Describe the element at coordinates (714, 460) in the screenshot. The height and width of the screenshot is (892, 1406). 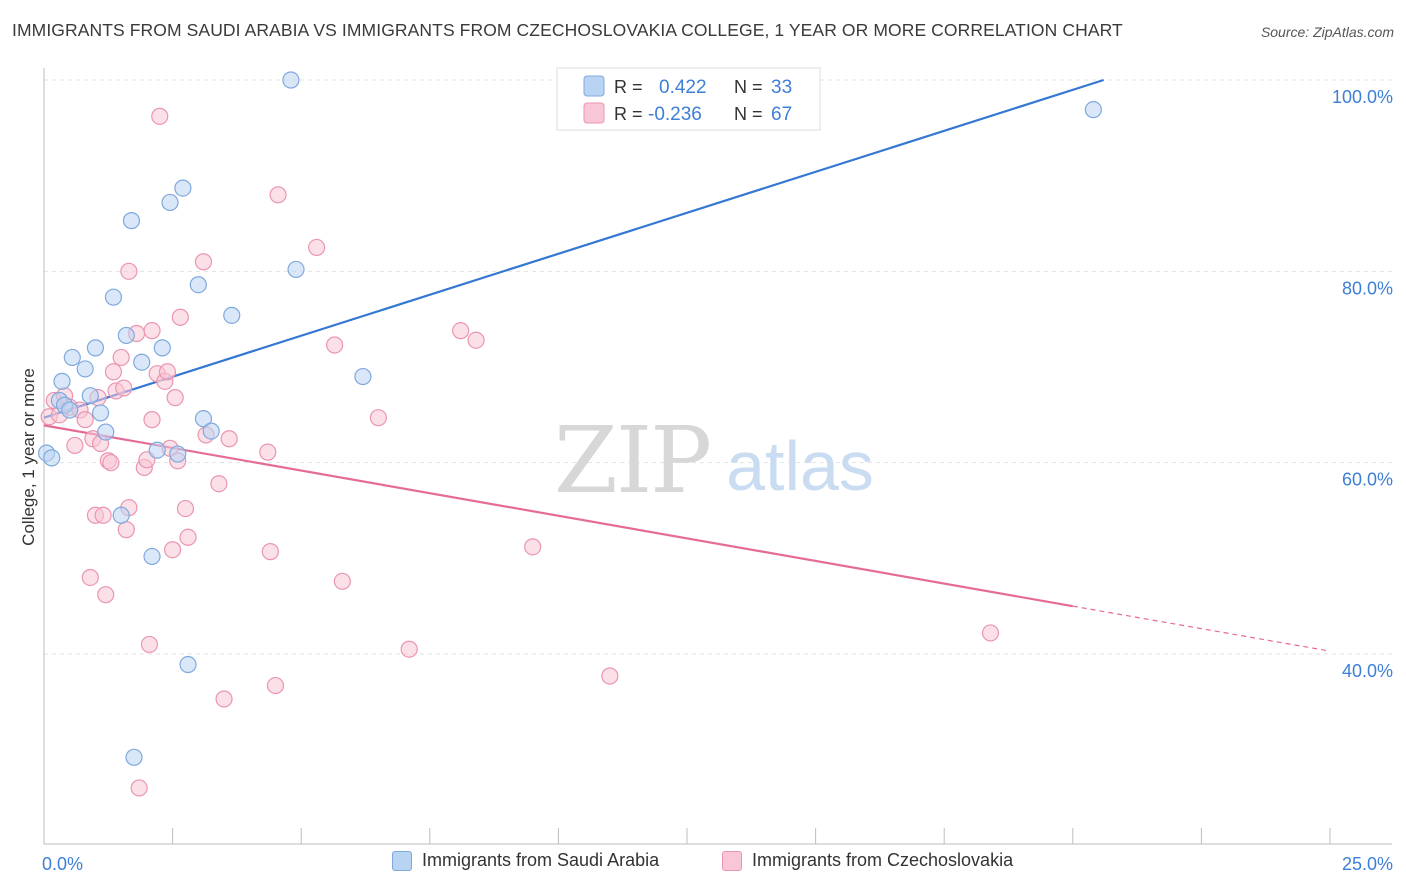
I see `watermark: ZIP atlas` at that location.